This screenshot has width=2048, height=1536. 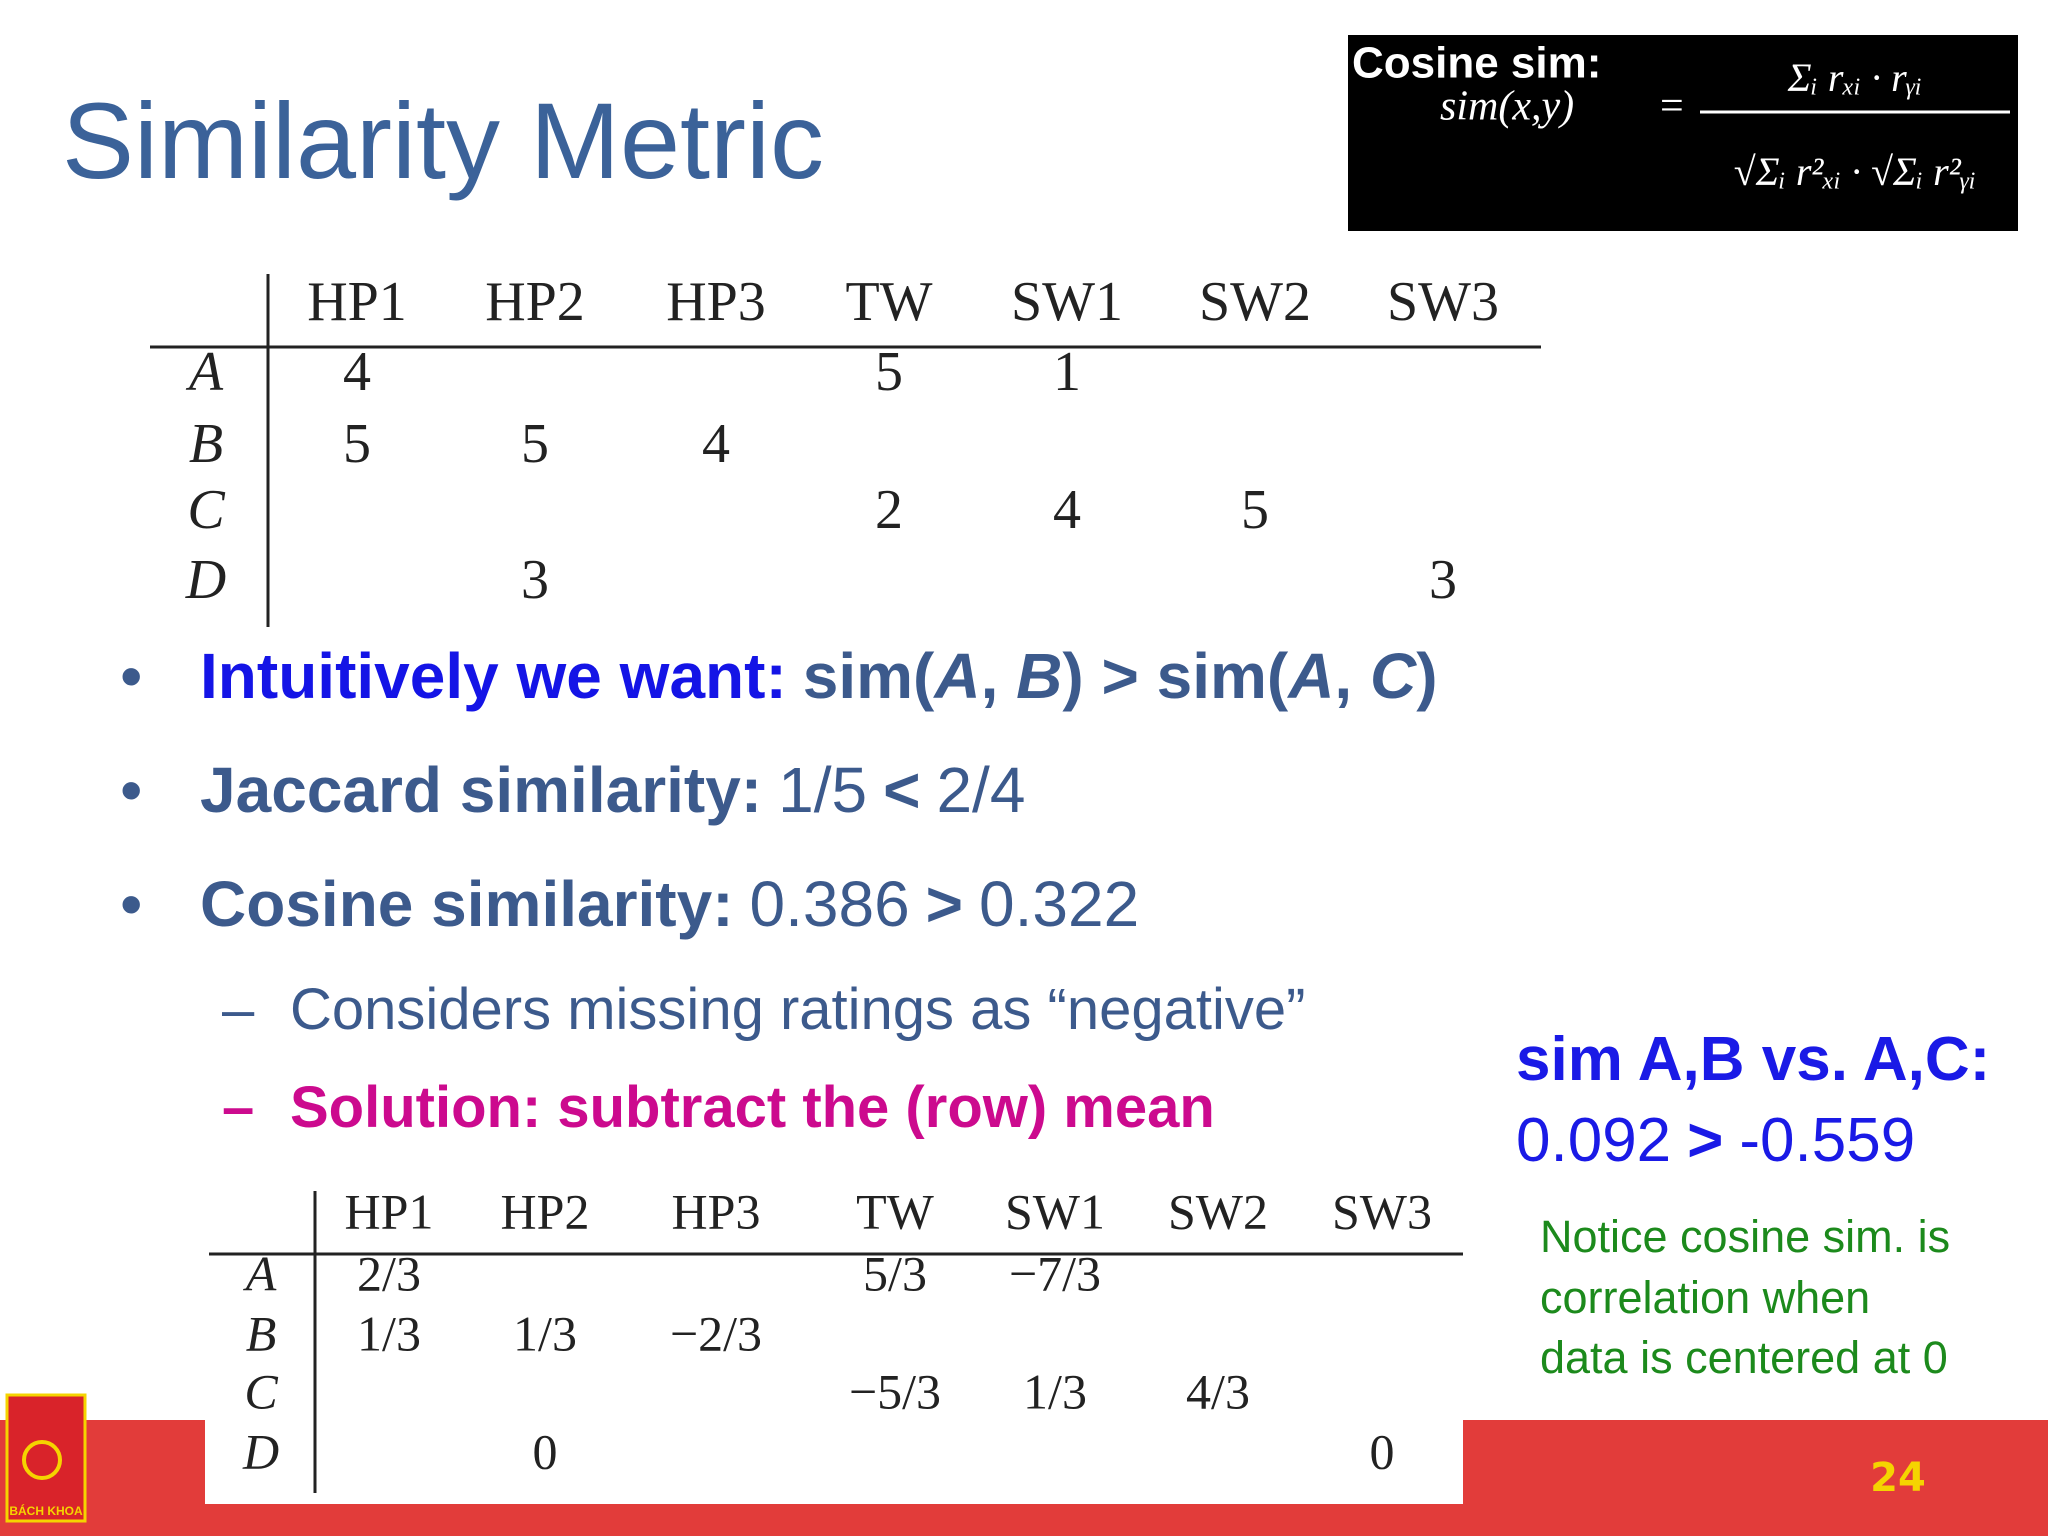 I want to click on table-cell: 2/3, so click(x=389, y=1273).